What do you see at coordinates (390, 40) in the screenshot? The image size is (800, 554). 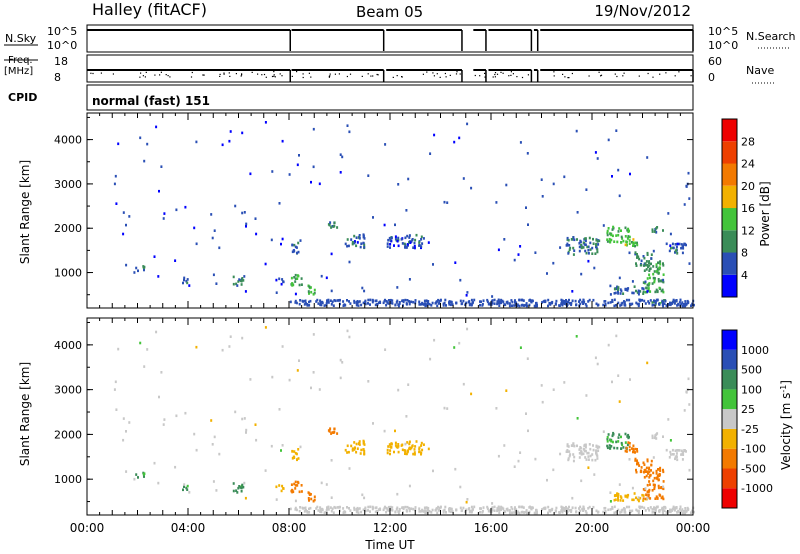 I see `nsky-trace` at bounding box center [390, 40].